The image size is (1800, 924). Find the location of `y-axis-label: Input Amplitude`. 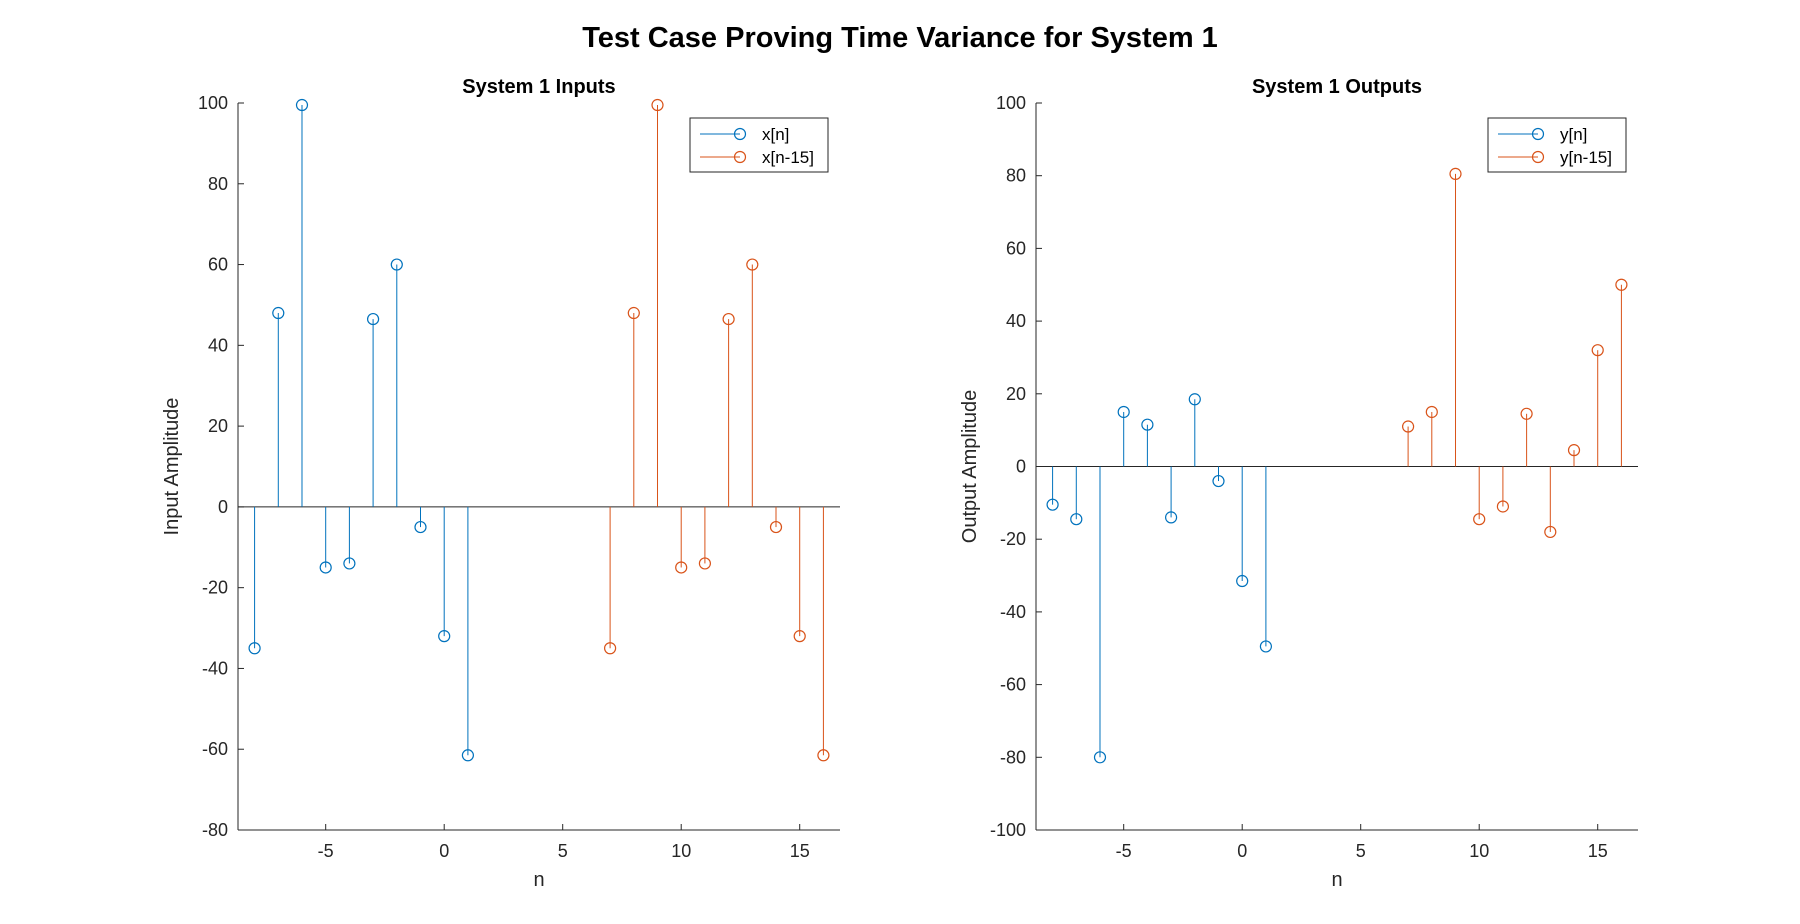

y-axis-label: Input Amplitude is located at coordinates (172, 467).